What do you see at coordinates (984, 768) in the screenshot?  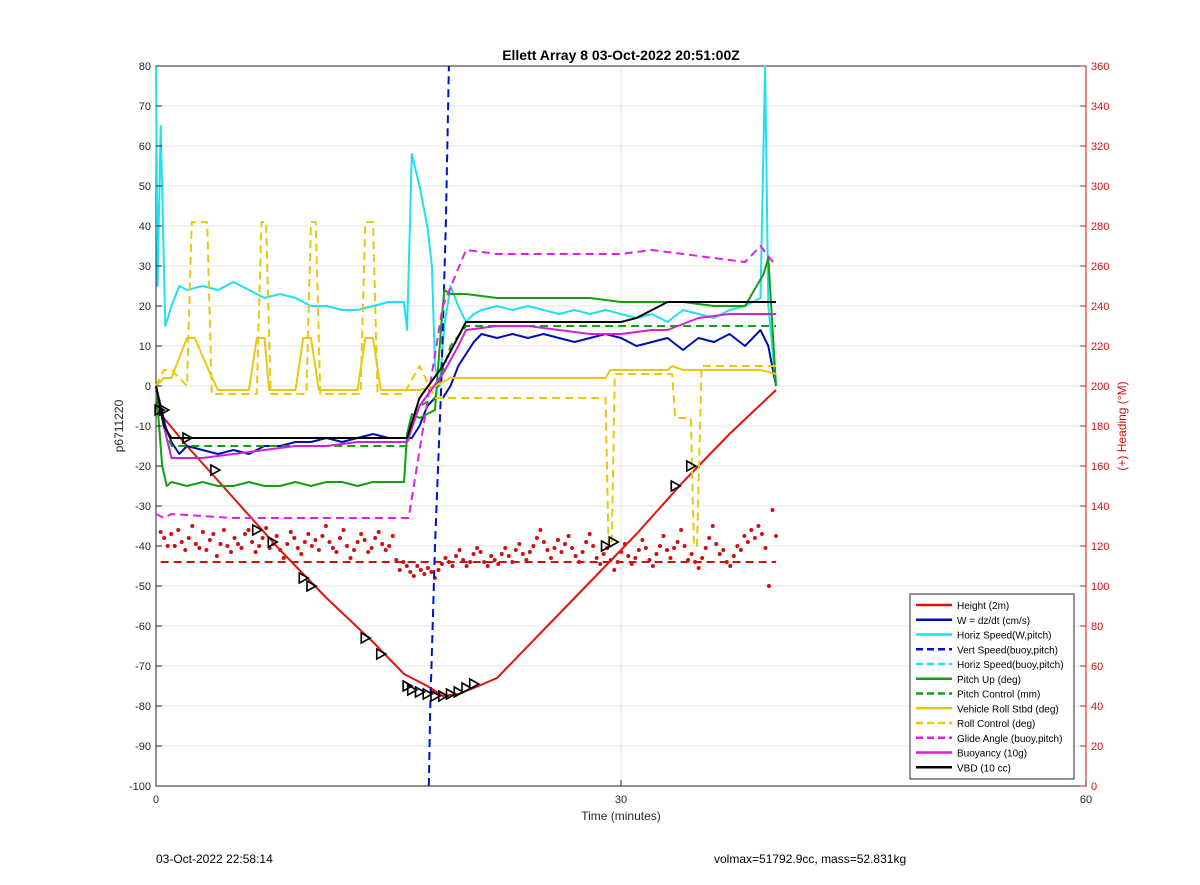 I see `legend-label: VBD (10 cc)` at bounding box center [984, 768].